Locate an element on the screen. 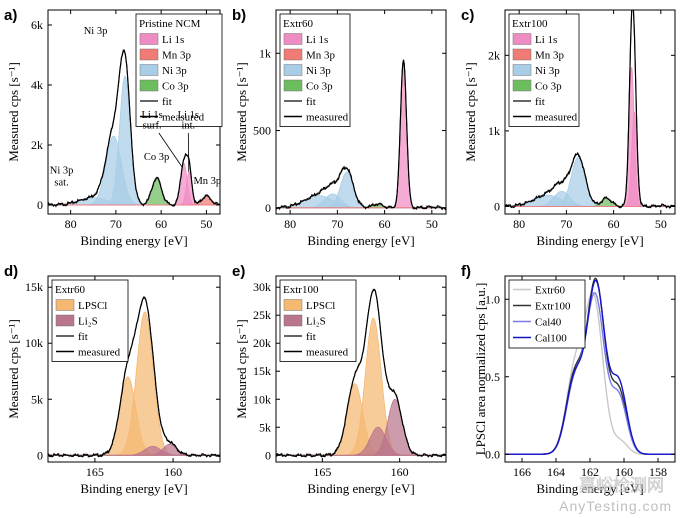 This screenshot has height=518, width=680. y-tick-label-c-2: 2k is located at coordinates (494, 55).